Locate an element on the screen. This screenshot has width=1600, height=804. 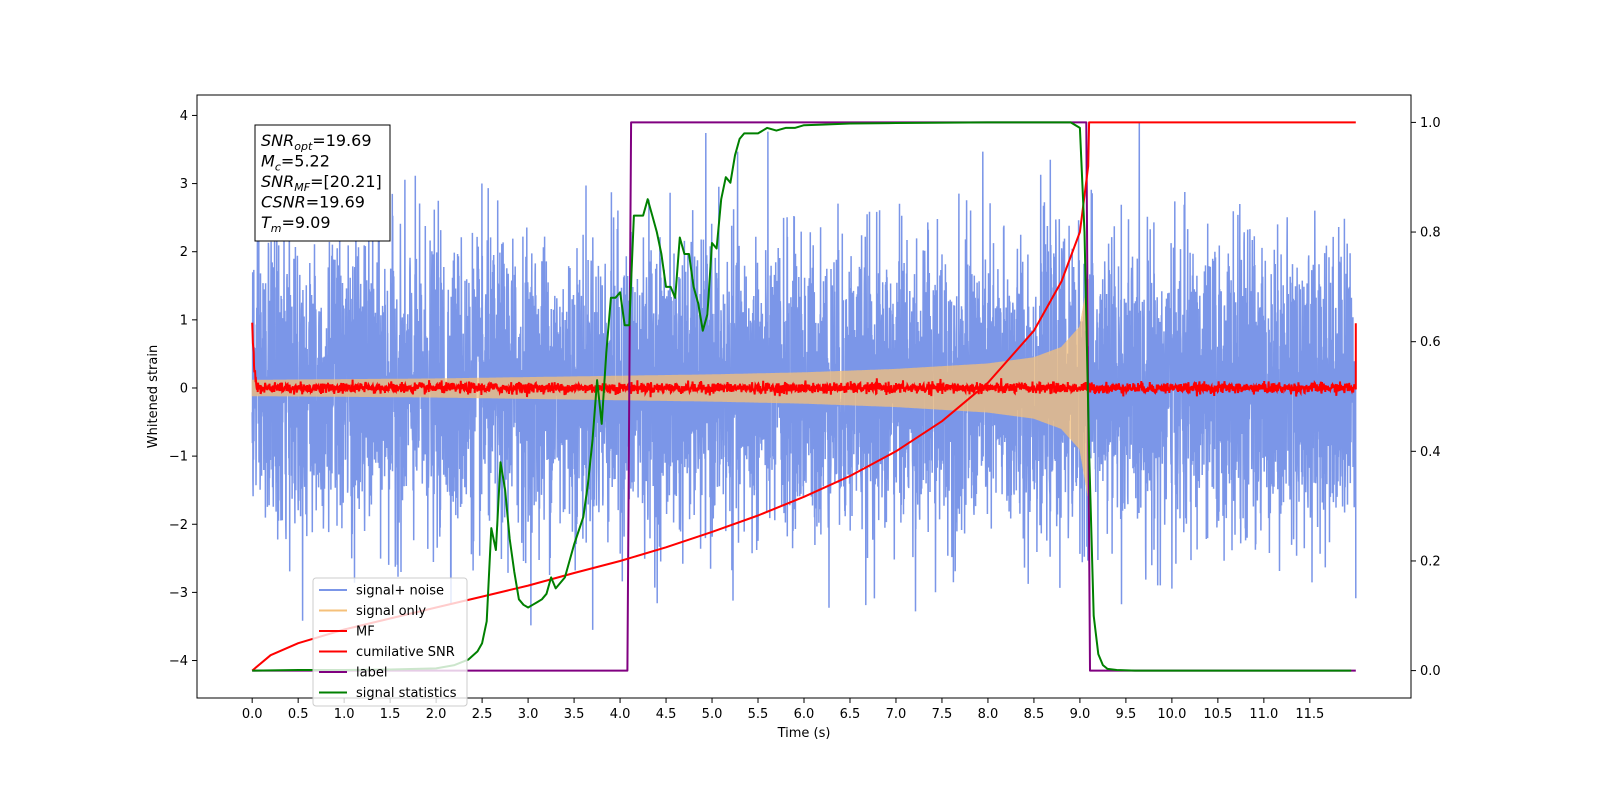
y-tick-label: 3 is located at coordinates (184, 184).